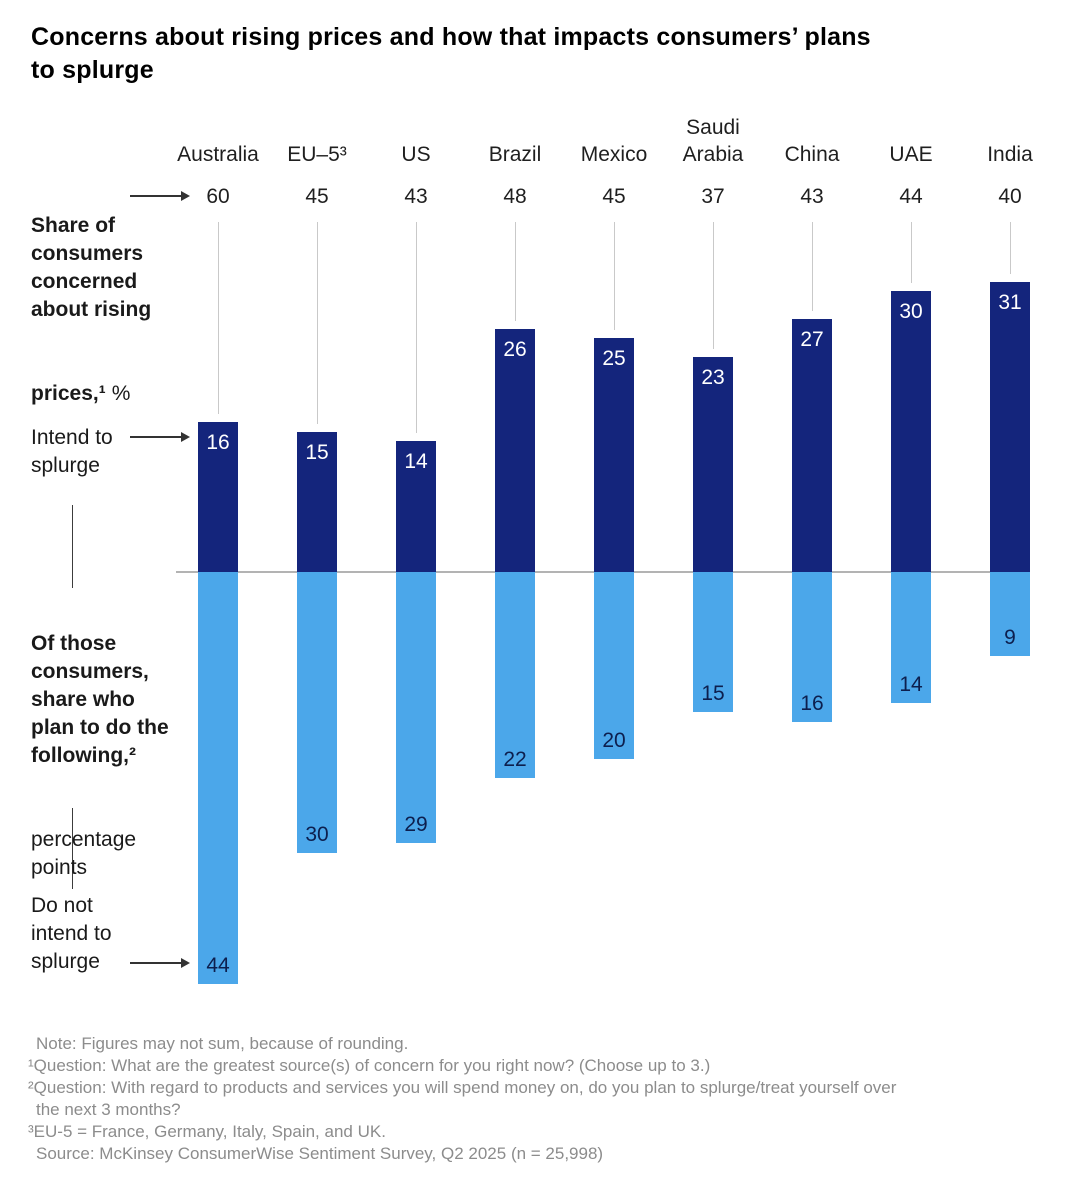 The height and width of the screenshot is (1180, 1082). I want to click on bar-intend-australia: 16, so click(218, 497).